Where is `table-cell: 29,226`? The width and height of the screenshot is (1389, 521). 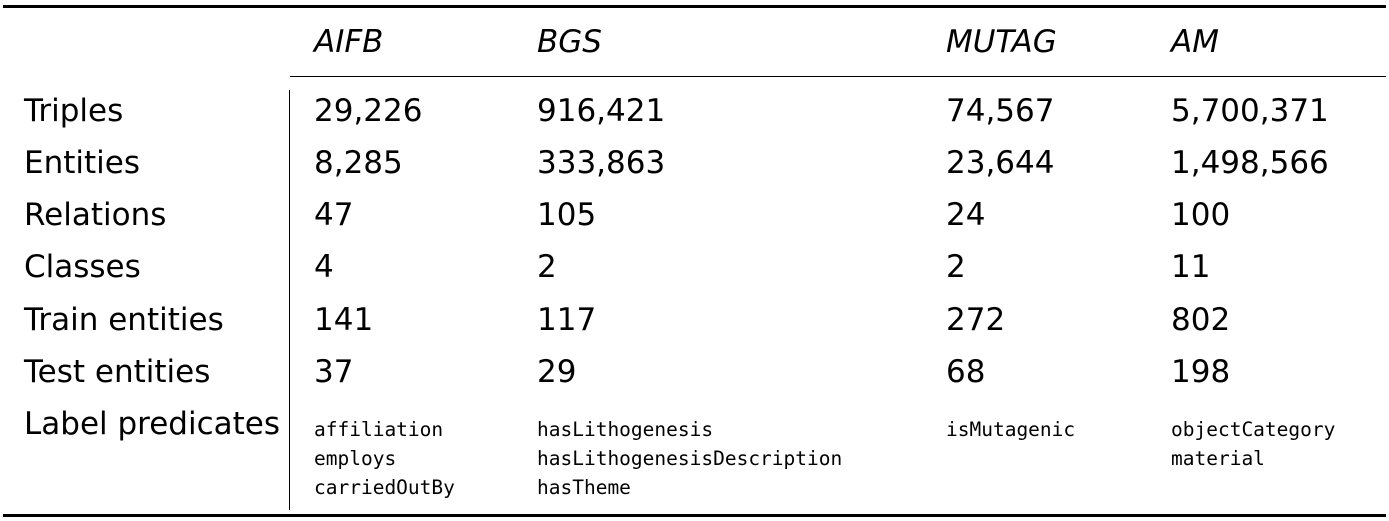 table-cell: 29,226 is located at coordinates (368, 111).